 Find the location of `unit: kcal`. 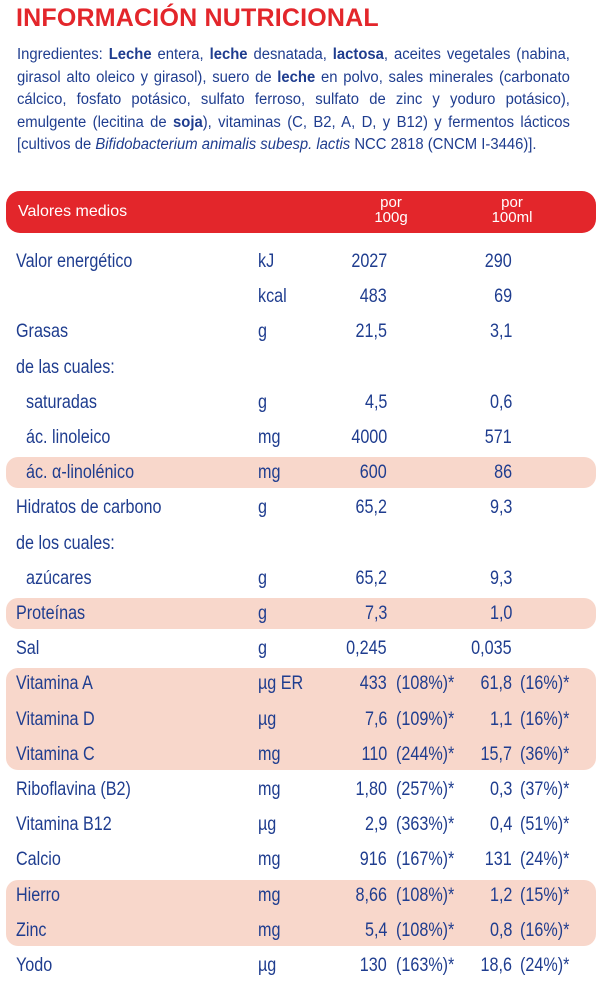

unit: kcal is located at coordinates (272, 297).